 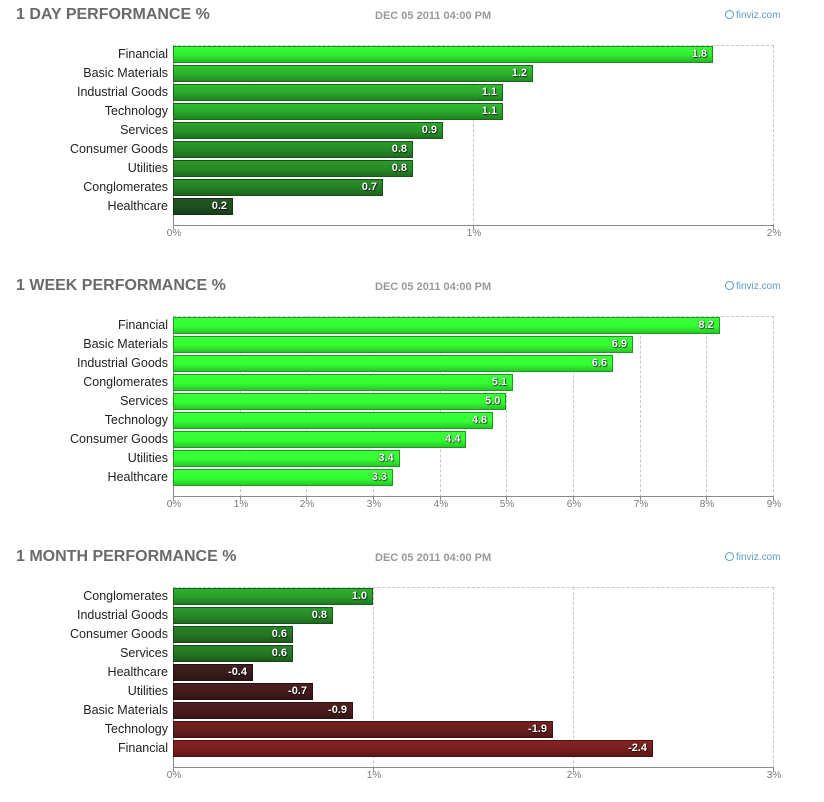 What do you see at coordinates (493, 401) in the screenshot?
I see `bar-value-label: 5.0` at bounding box center [493, 401].